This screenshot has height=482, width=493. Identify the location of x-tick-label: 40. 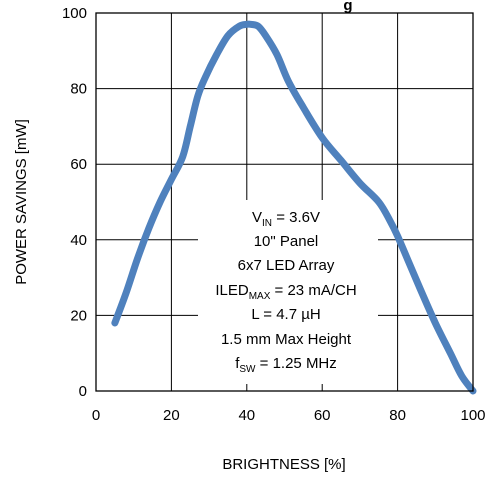
(246, 415).